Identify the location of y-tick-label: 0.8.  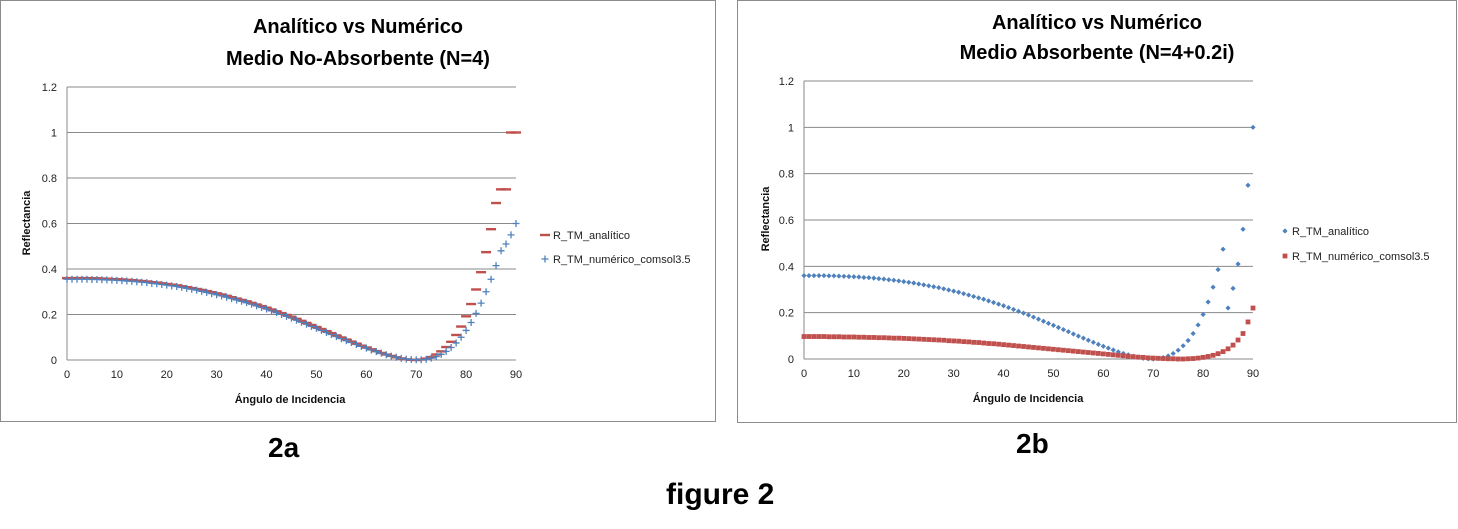
(49, 179).